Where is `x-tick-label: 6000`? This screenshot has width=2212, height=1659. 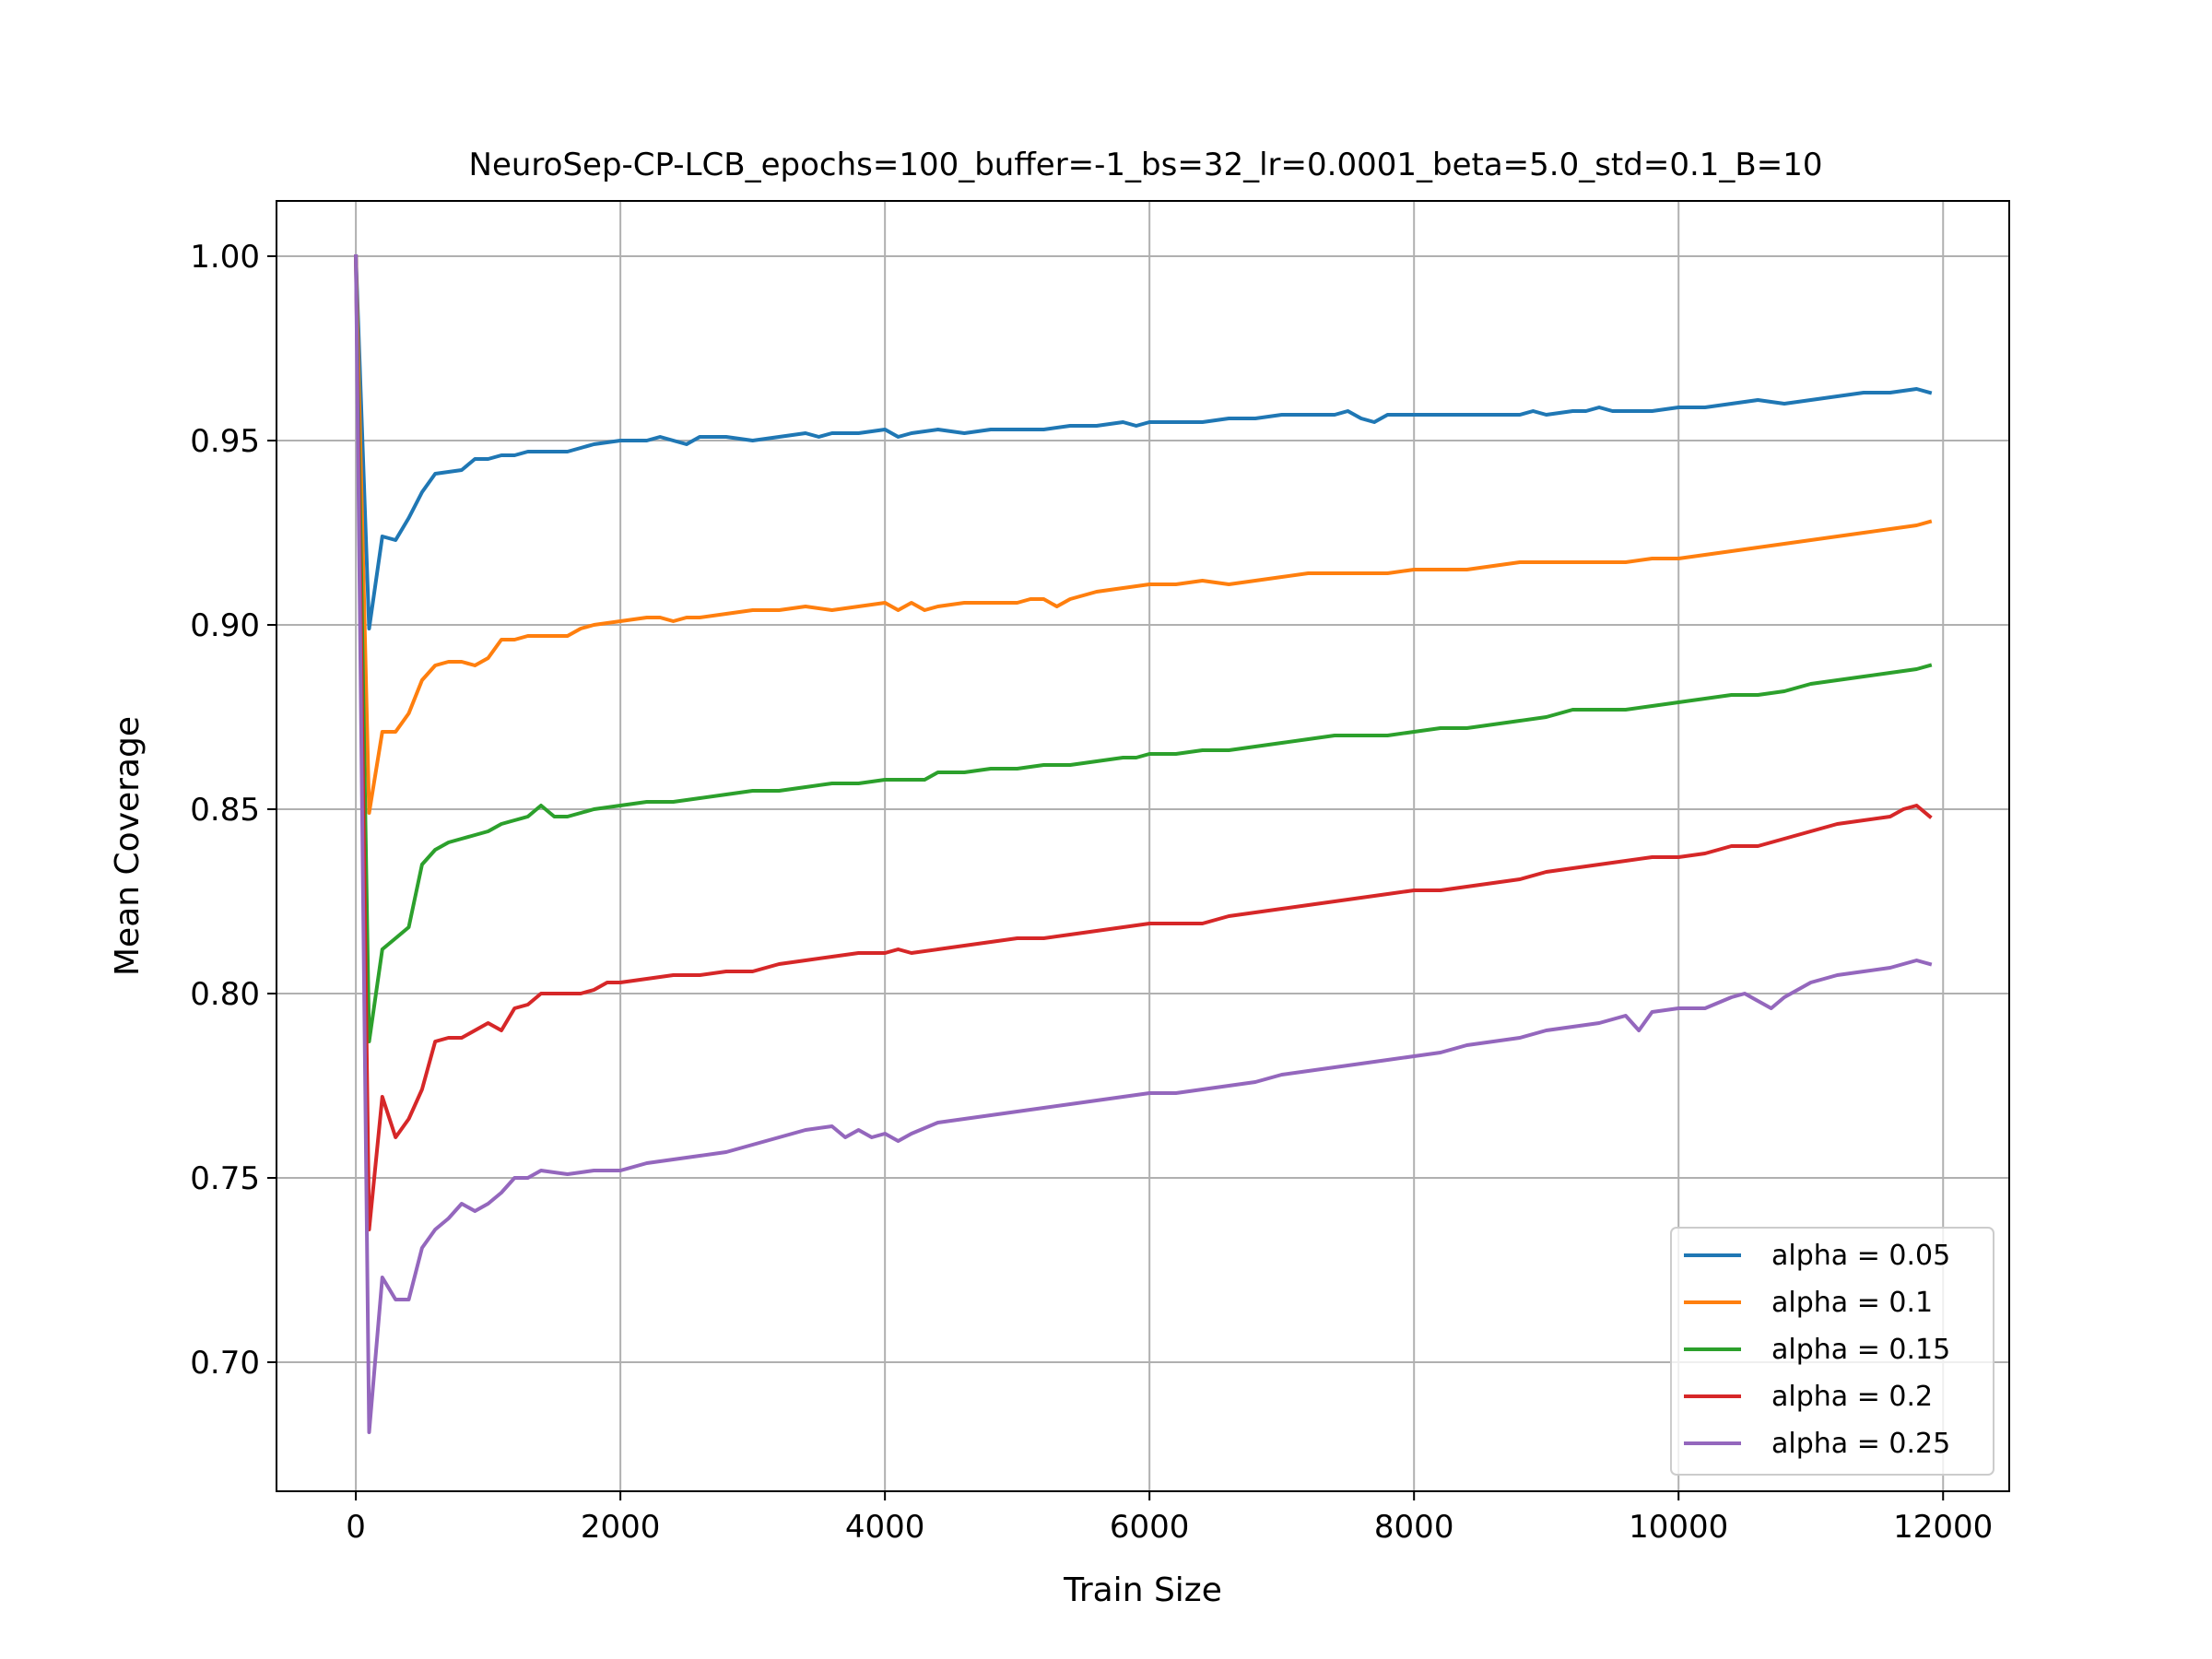 x-tick-label: 6000 is located at coordinates (1150, 1527).